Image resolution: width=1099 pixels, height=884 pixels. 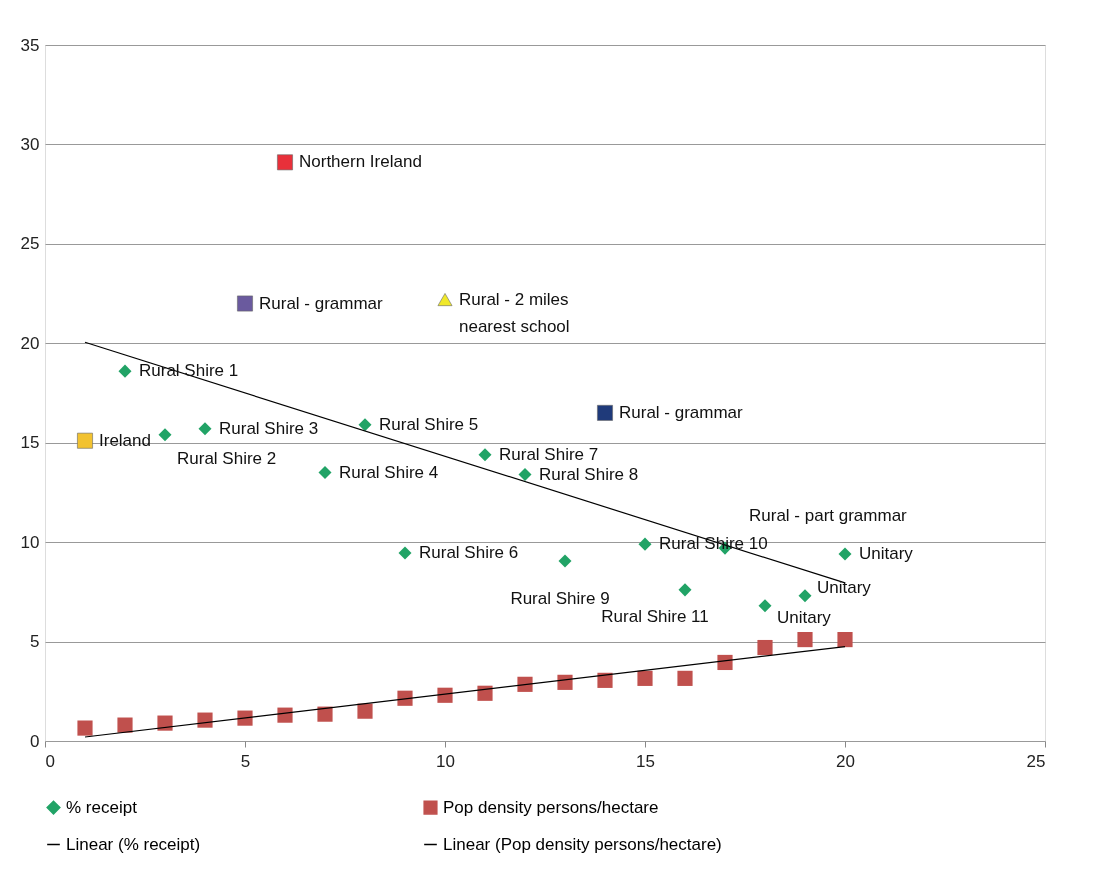 What do you see at coordinates (30, 144) in the screenshot?
I see `y-tick-label: 30` at bounding box center [30, 144].